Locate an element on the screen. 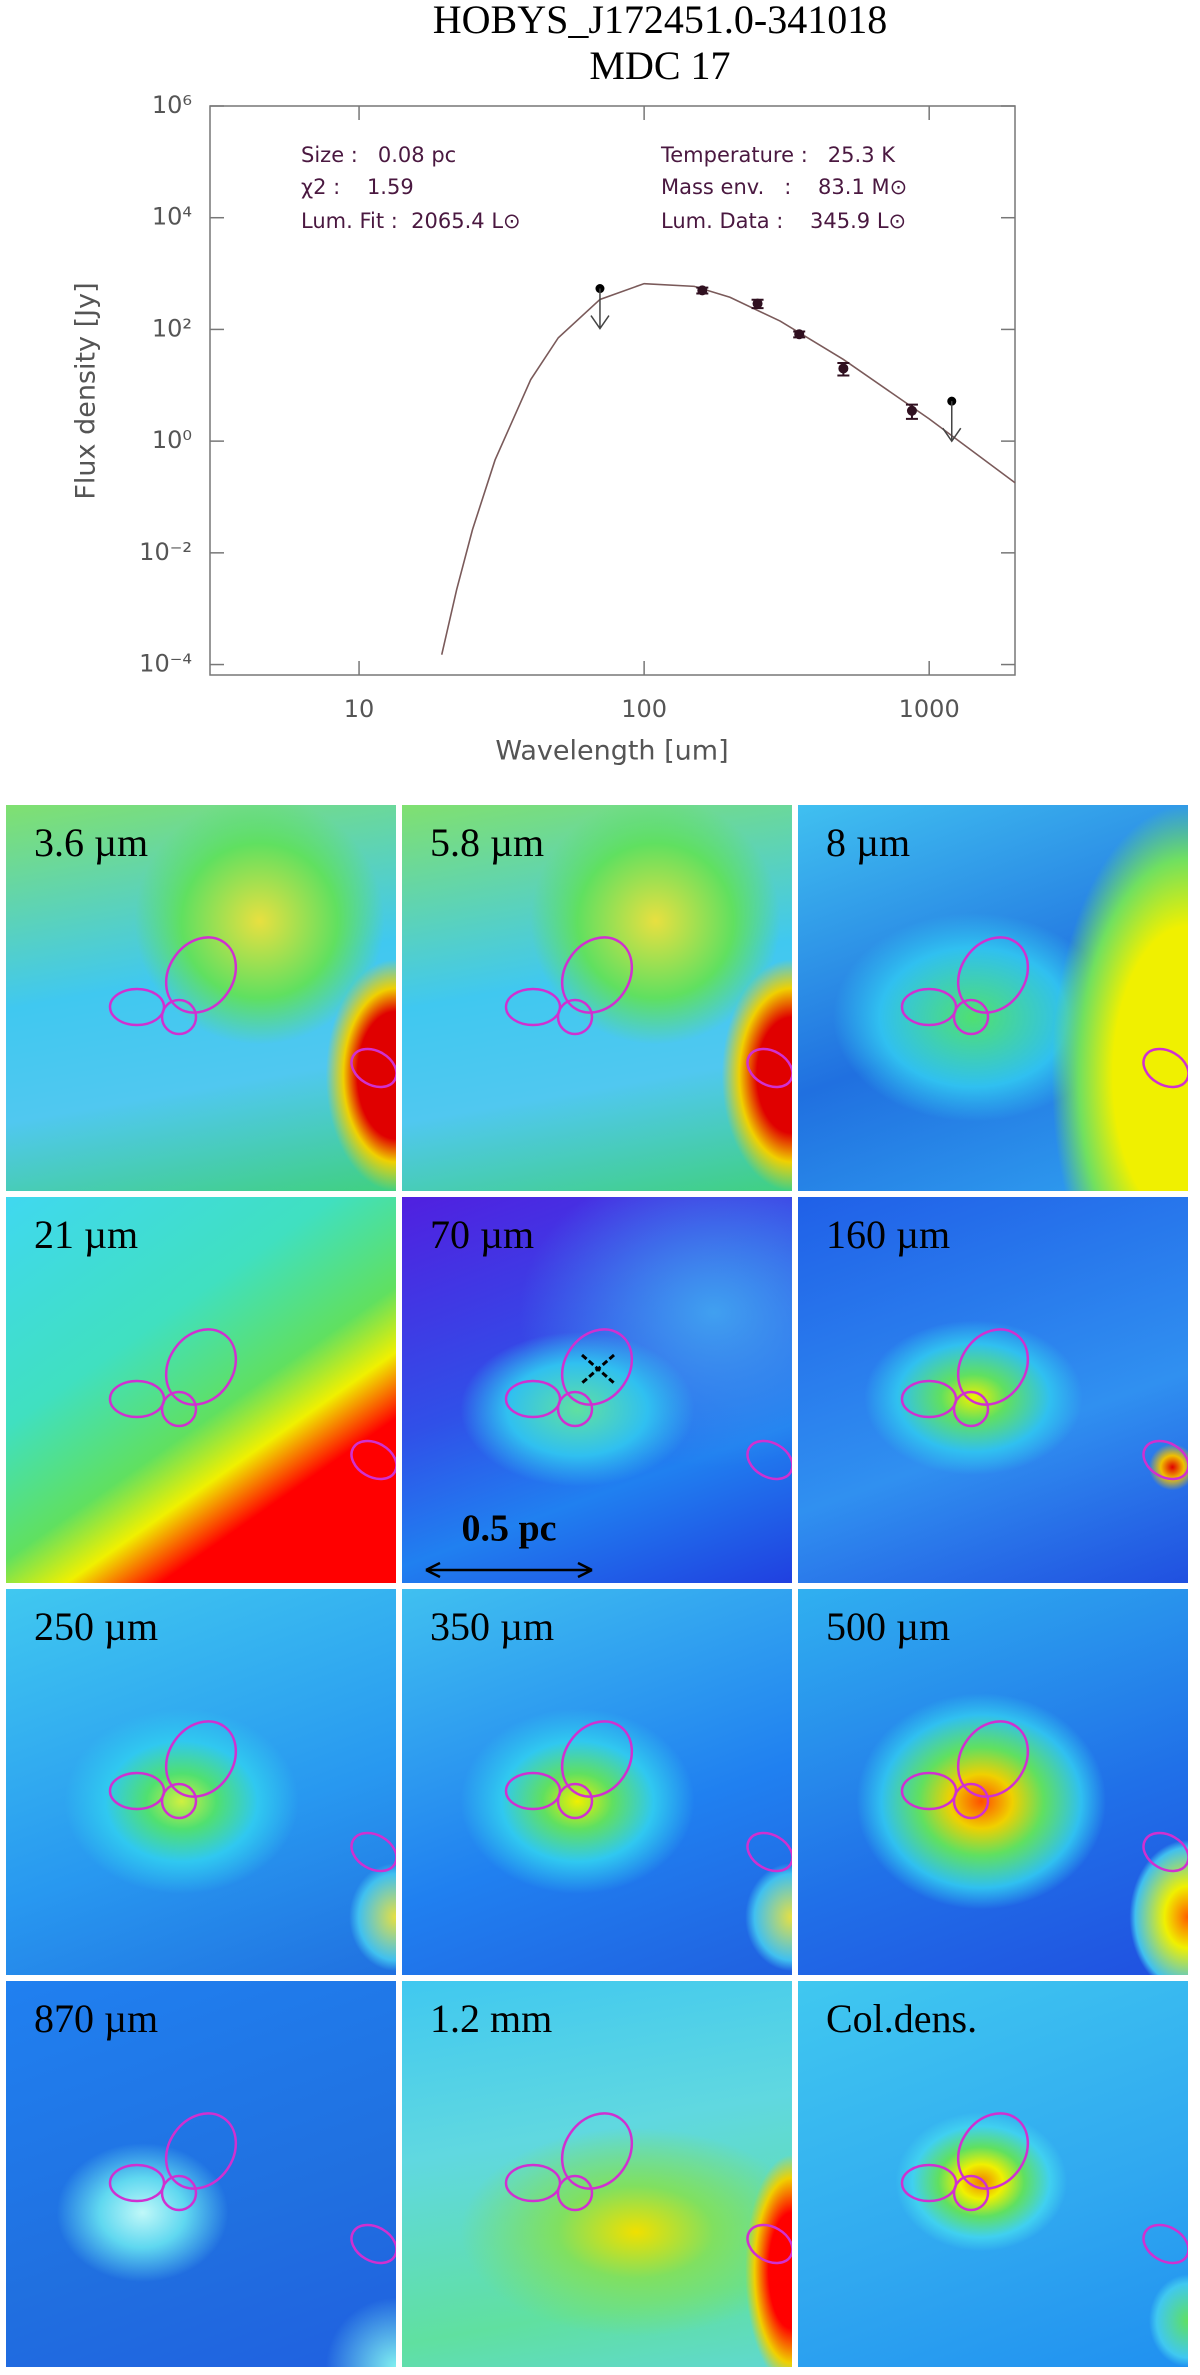  cross-marker is located at coordinates (598, 1369).